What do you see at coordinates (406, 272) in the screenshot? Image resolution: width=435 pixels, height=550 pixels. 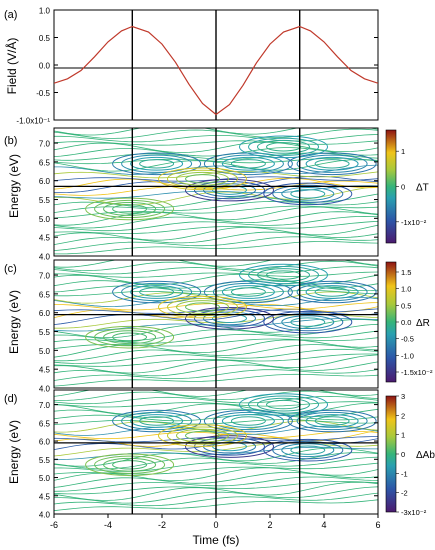 I see `colorbar-tick-label: 1.5` at bounding box center [406, 272].